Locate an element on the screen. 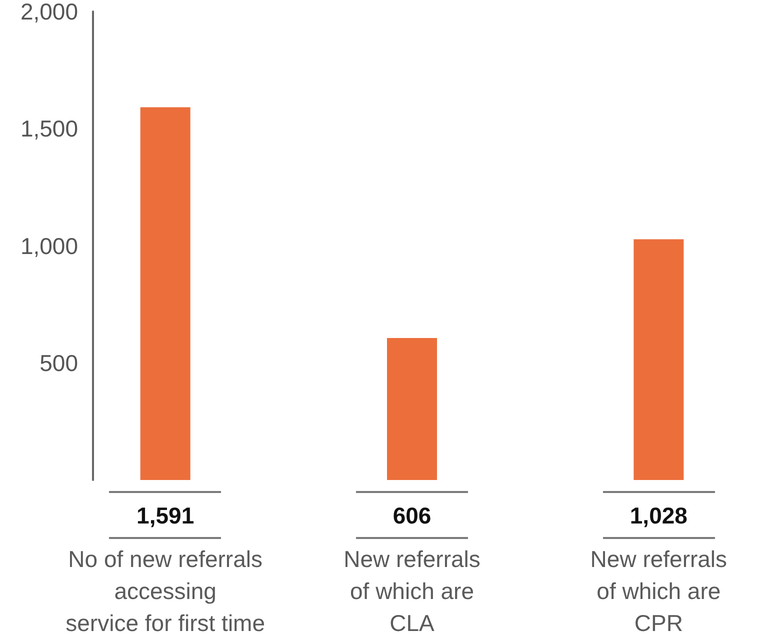  data-label: 1,591 is located at coordinates (165, 515).